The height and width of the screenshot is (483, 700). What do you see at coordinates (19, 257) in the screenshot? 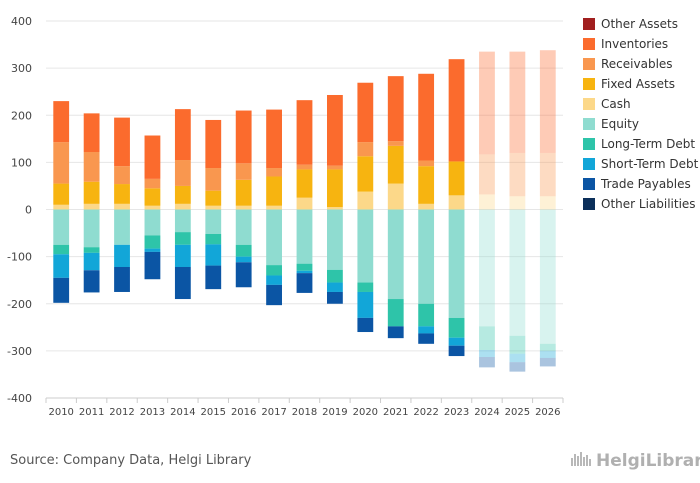
I see `y-tick-label: -100` at bounding box center [19, 257].